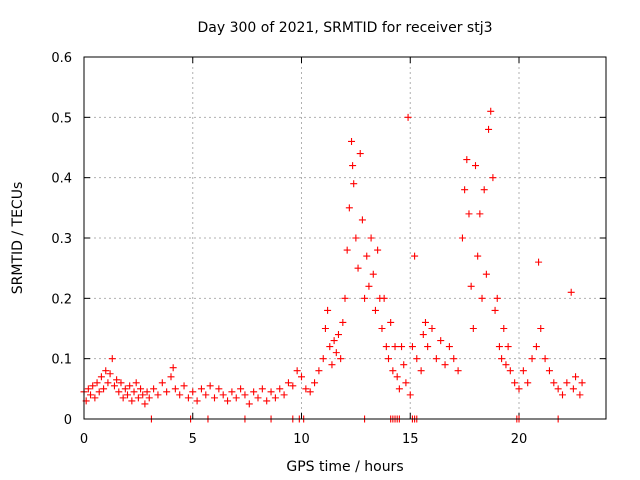  What do you see at coordinates (61, 179) in the screenshot?
I see `y-tick-label: 0.4` at bounding box center [61, 179].